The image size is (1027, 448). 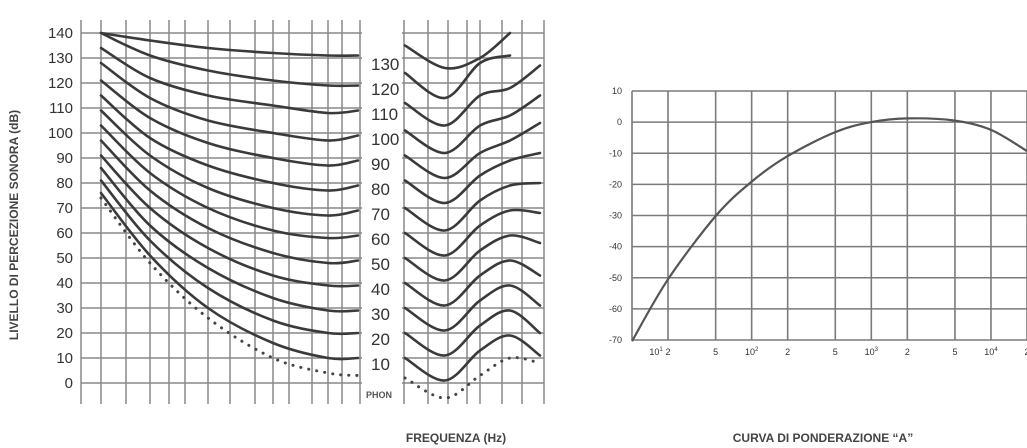 What do you see at coordinates (615, 247) in the screenshot?
I see `y-tick-label: -40` at bounding box center [615, 247].